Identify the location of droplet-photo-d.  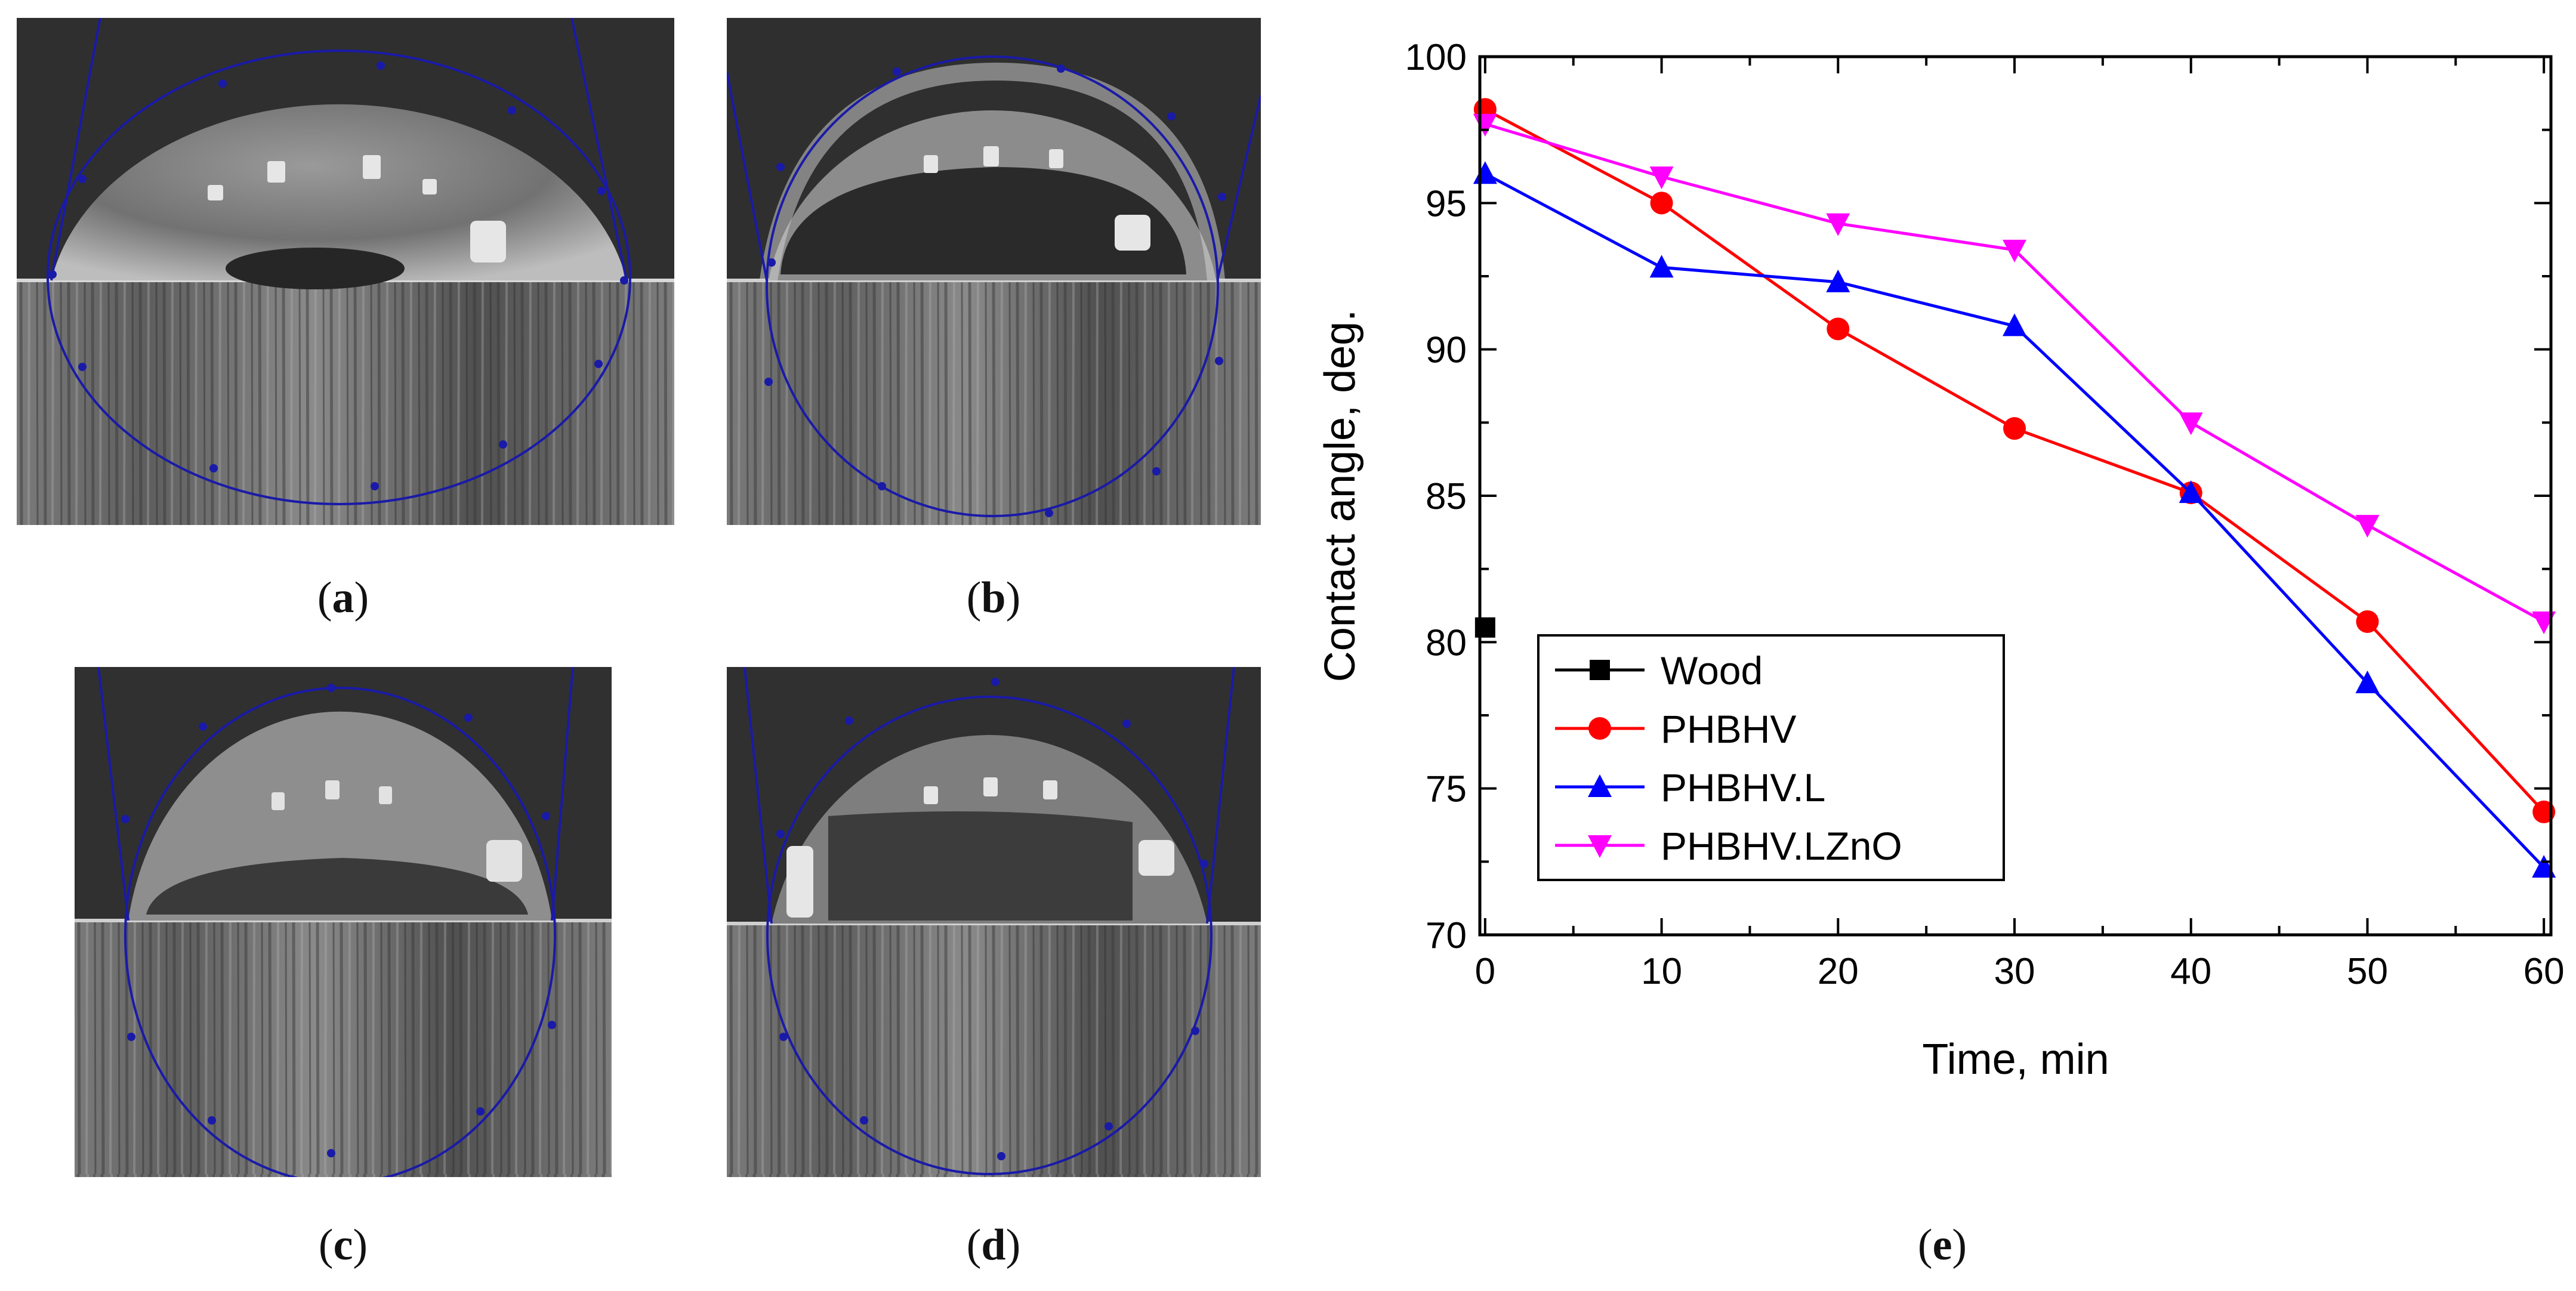
(994, 922).